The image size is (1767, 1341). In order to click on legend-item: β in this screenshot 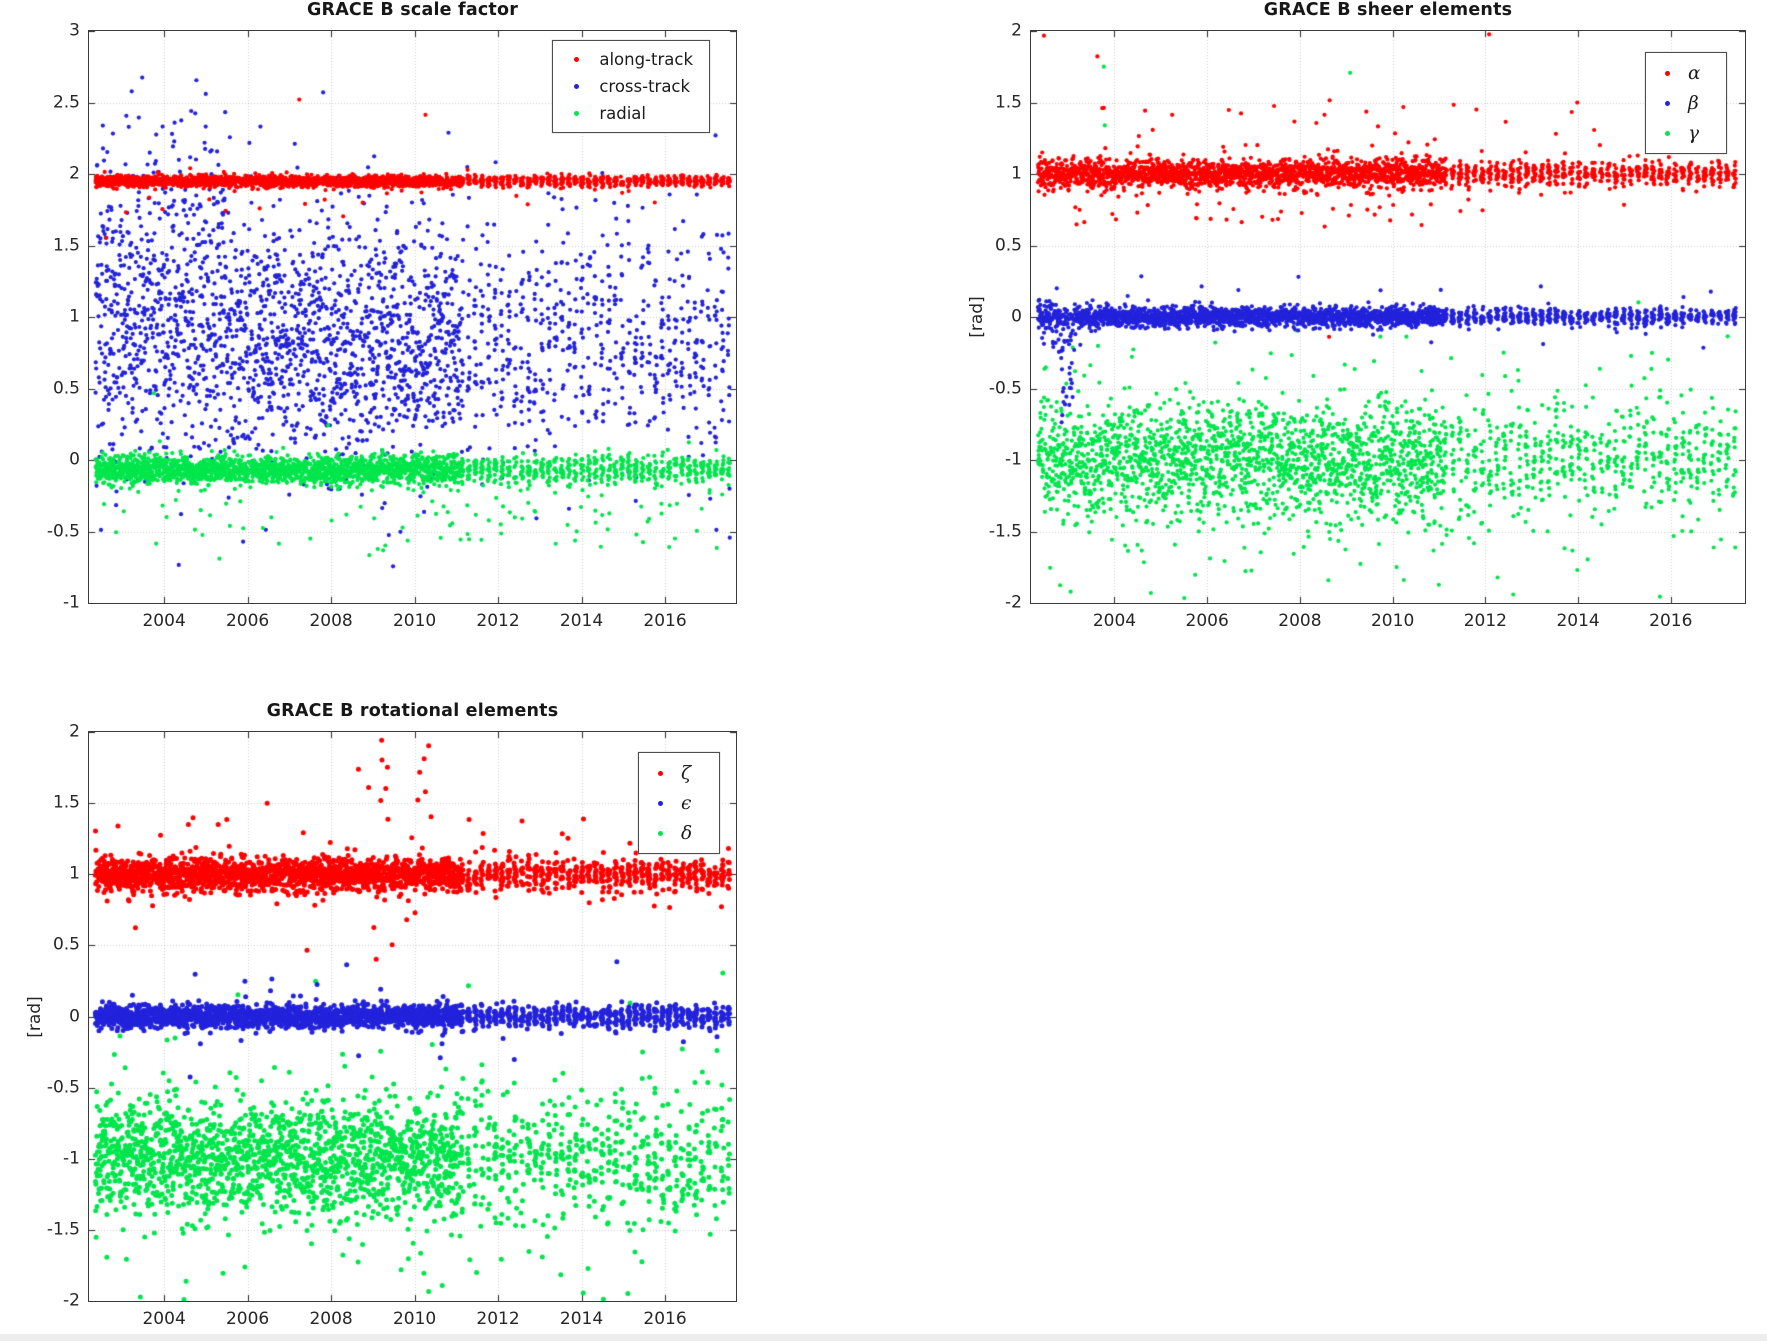, I will do `click(1686, 103)`.